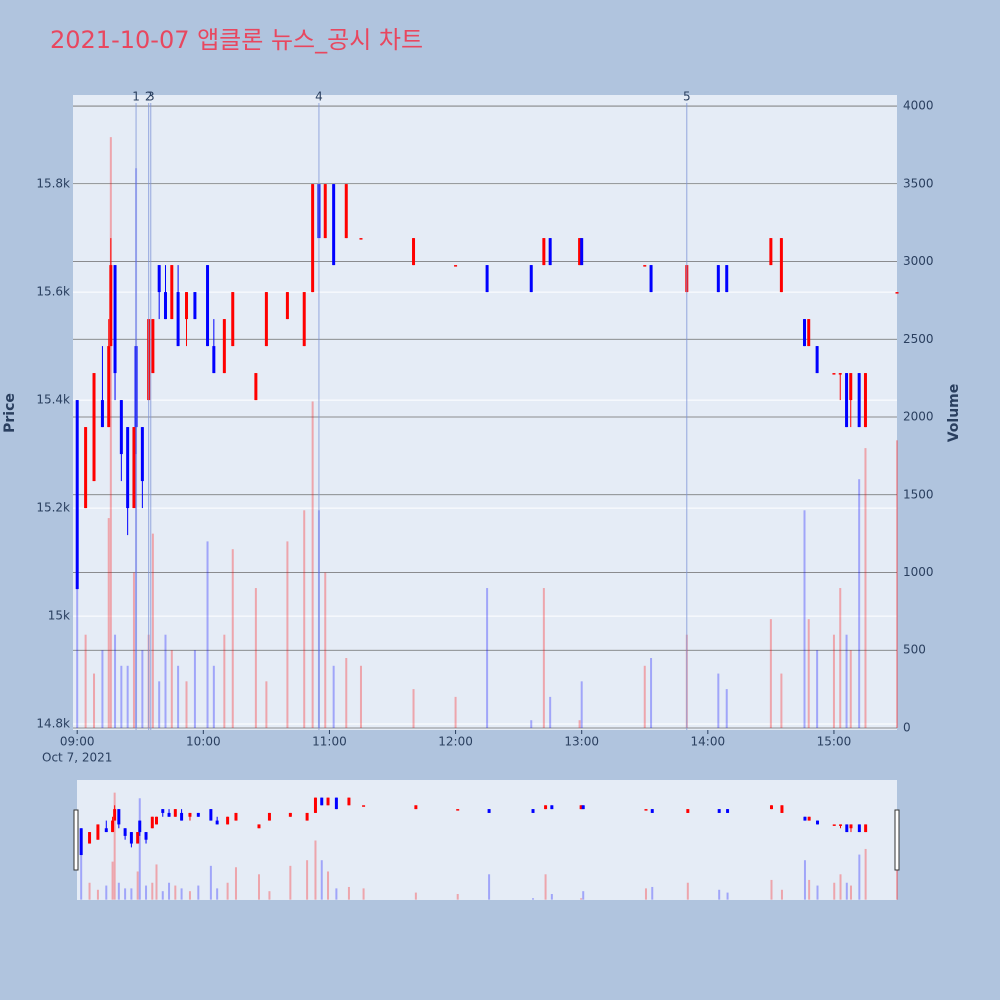 This screenshot has width=1000, height=1000. I want to click on y2-tick-label: 500, so click(914, 650).